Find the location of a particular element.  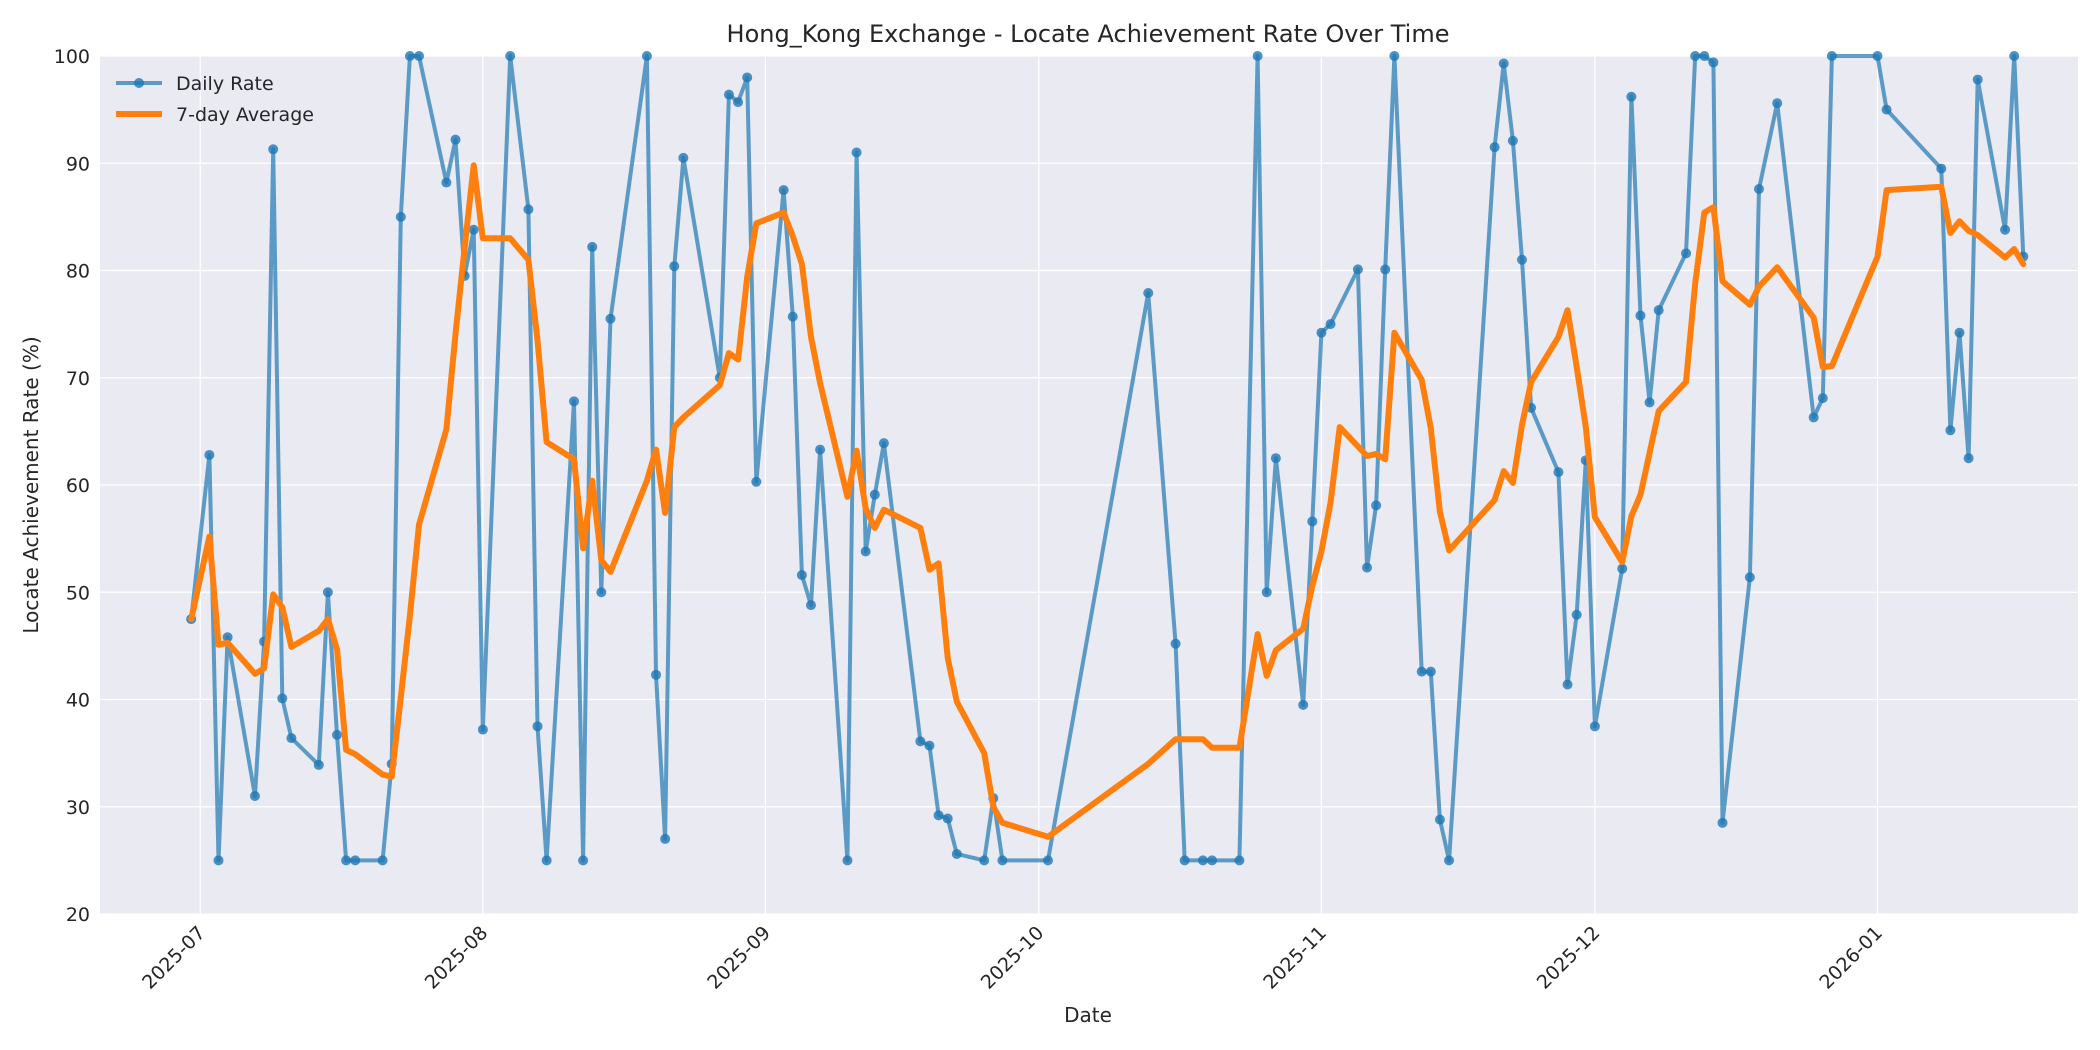

y-axis-title: Locate Achievement Rate (%) is located at coordinates (31, 484).